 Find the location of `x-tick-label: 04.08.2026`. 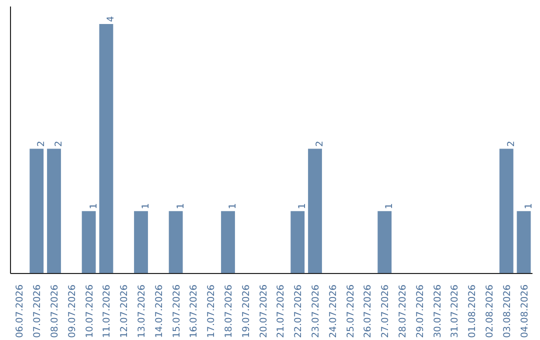

x-tick-label: 04.08.2026 is located at coordinates (524, 311).